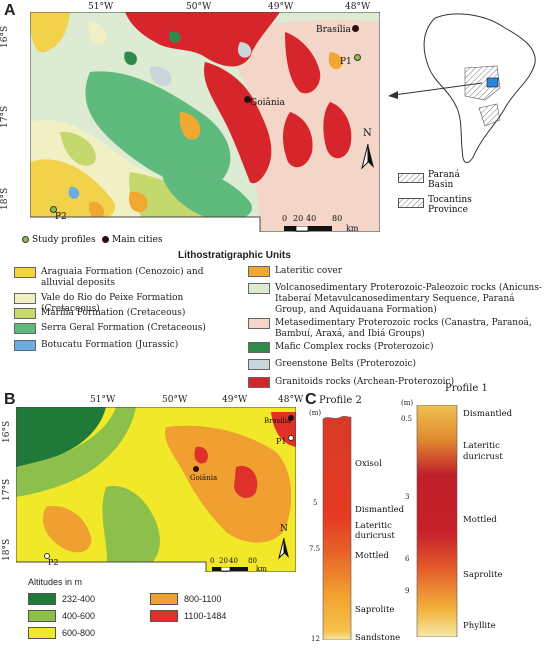  Describe the element at coordinates (435, 90) in the screenshot. I see `inset-pointer-arrow` at that location.